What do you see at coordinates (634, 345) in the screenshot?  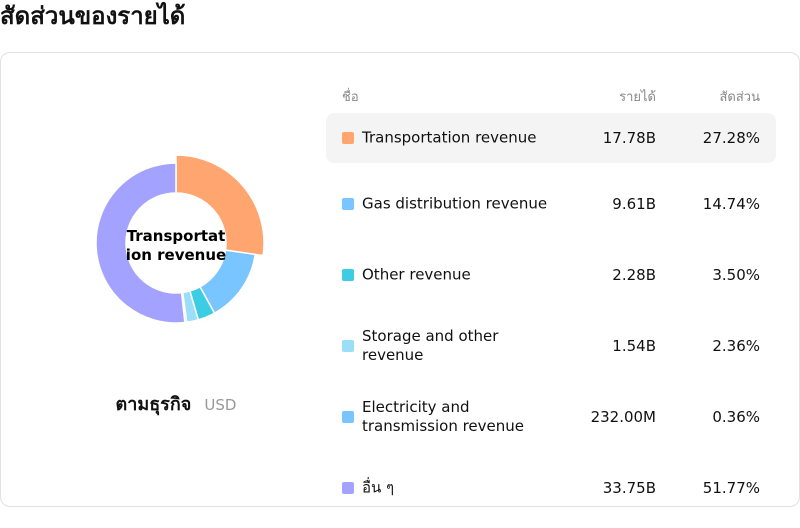 I see `row-revenue: 1.54B` at bounding box center [634, 345].